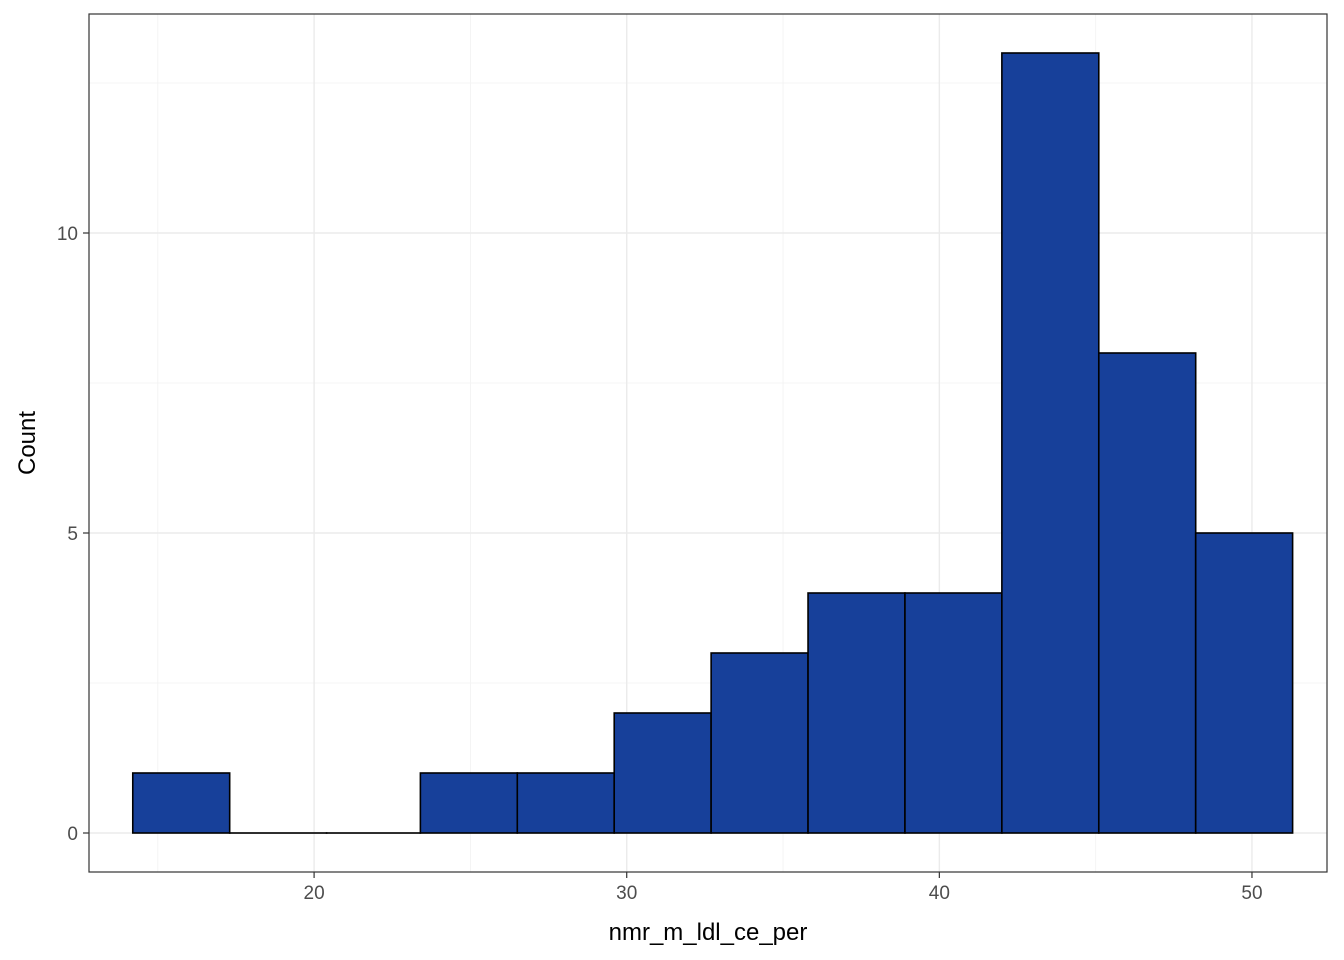 This screenshot has width=1344, height=960. I want to click on x-tick-label: 30, so click(626, 893).